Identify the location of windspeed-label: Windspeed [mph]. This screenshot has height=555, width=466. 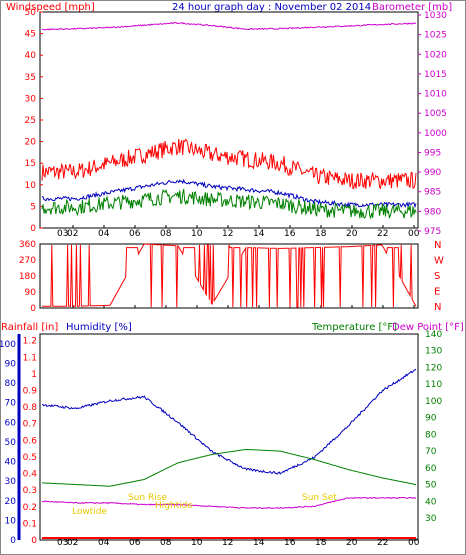
(50, 7).